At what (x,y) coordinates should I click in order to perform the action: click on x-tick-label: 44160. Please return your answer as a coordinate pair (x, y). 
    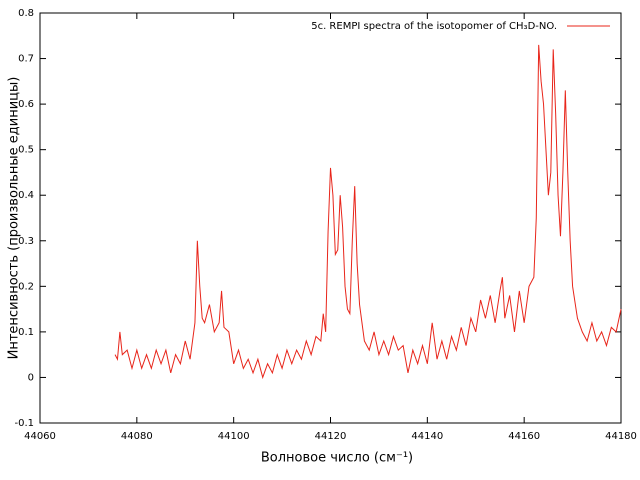
    Looking at the image, I should click on (524, 436).